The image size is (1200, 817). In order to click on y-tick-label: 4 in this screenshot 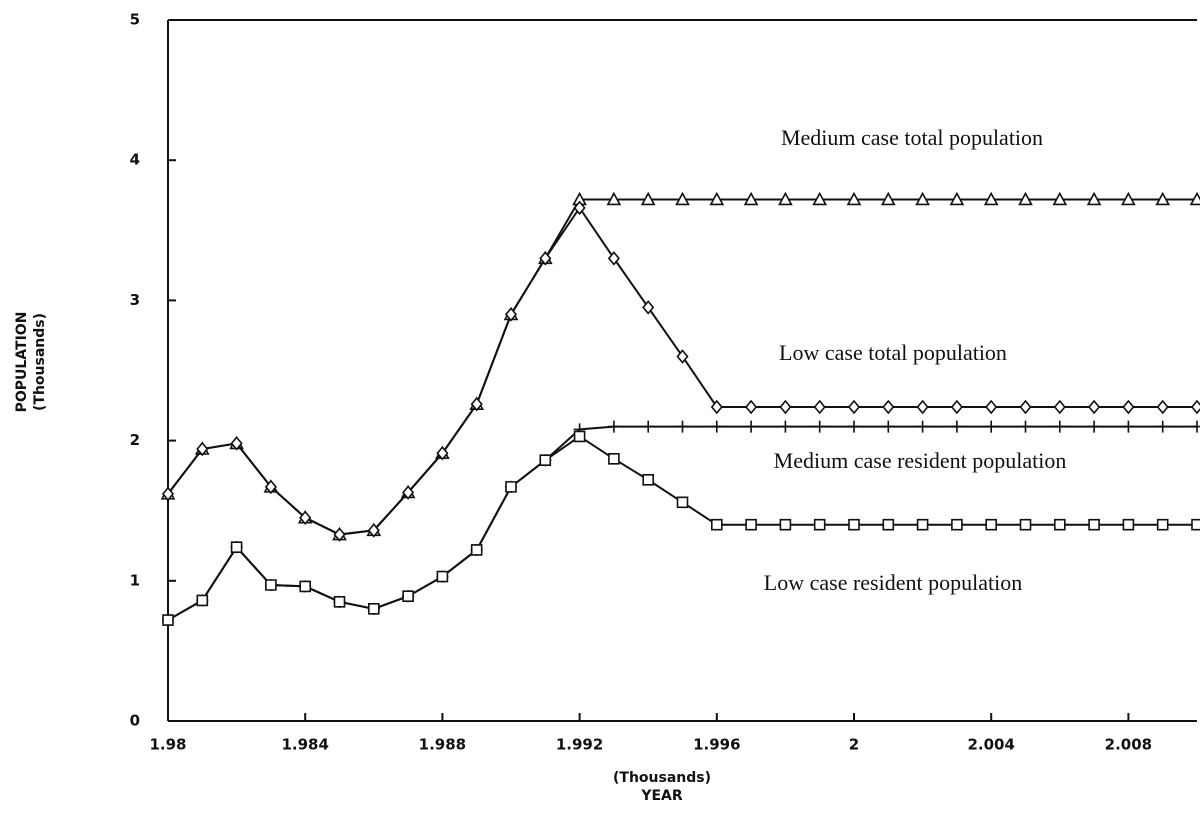, I will do `click(135, 160)`.